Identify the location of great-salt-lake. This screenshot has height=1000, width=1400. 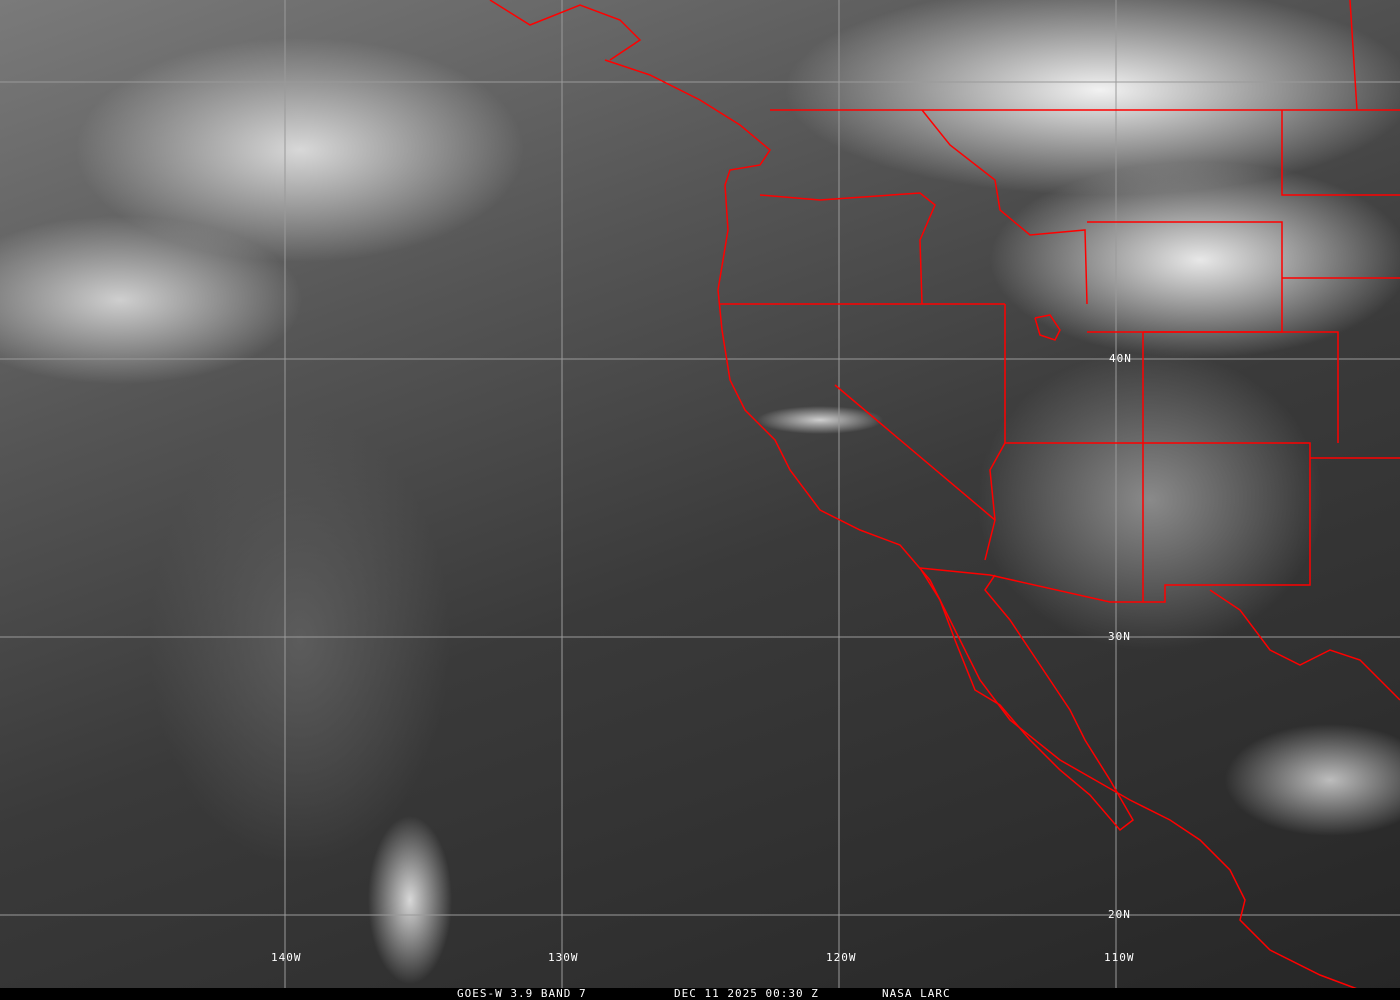
(1047, 327).